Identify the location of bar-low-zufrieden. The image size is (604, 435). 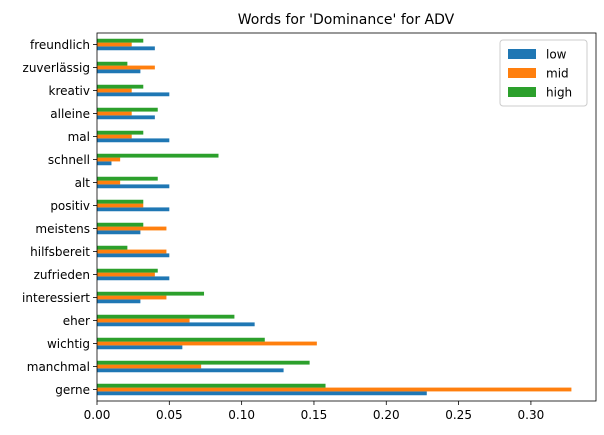
(133, 278).